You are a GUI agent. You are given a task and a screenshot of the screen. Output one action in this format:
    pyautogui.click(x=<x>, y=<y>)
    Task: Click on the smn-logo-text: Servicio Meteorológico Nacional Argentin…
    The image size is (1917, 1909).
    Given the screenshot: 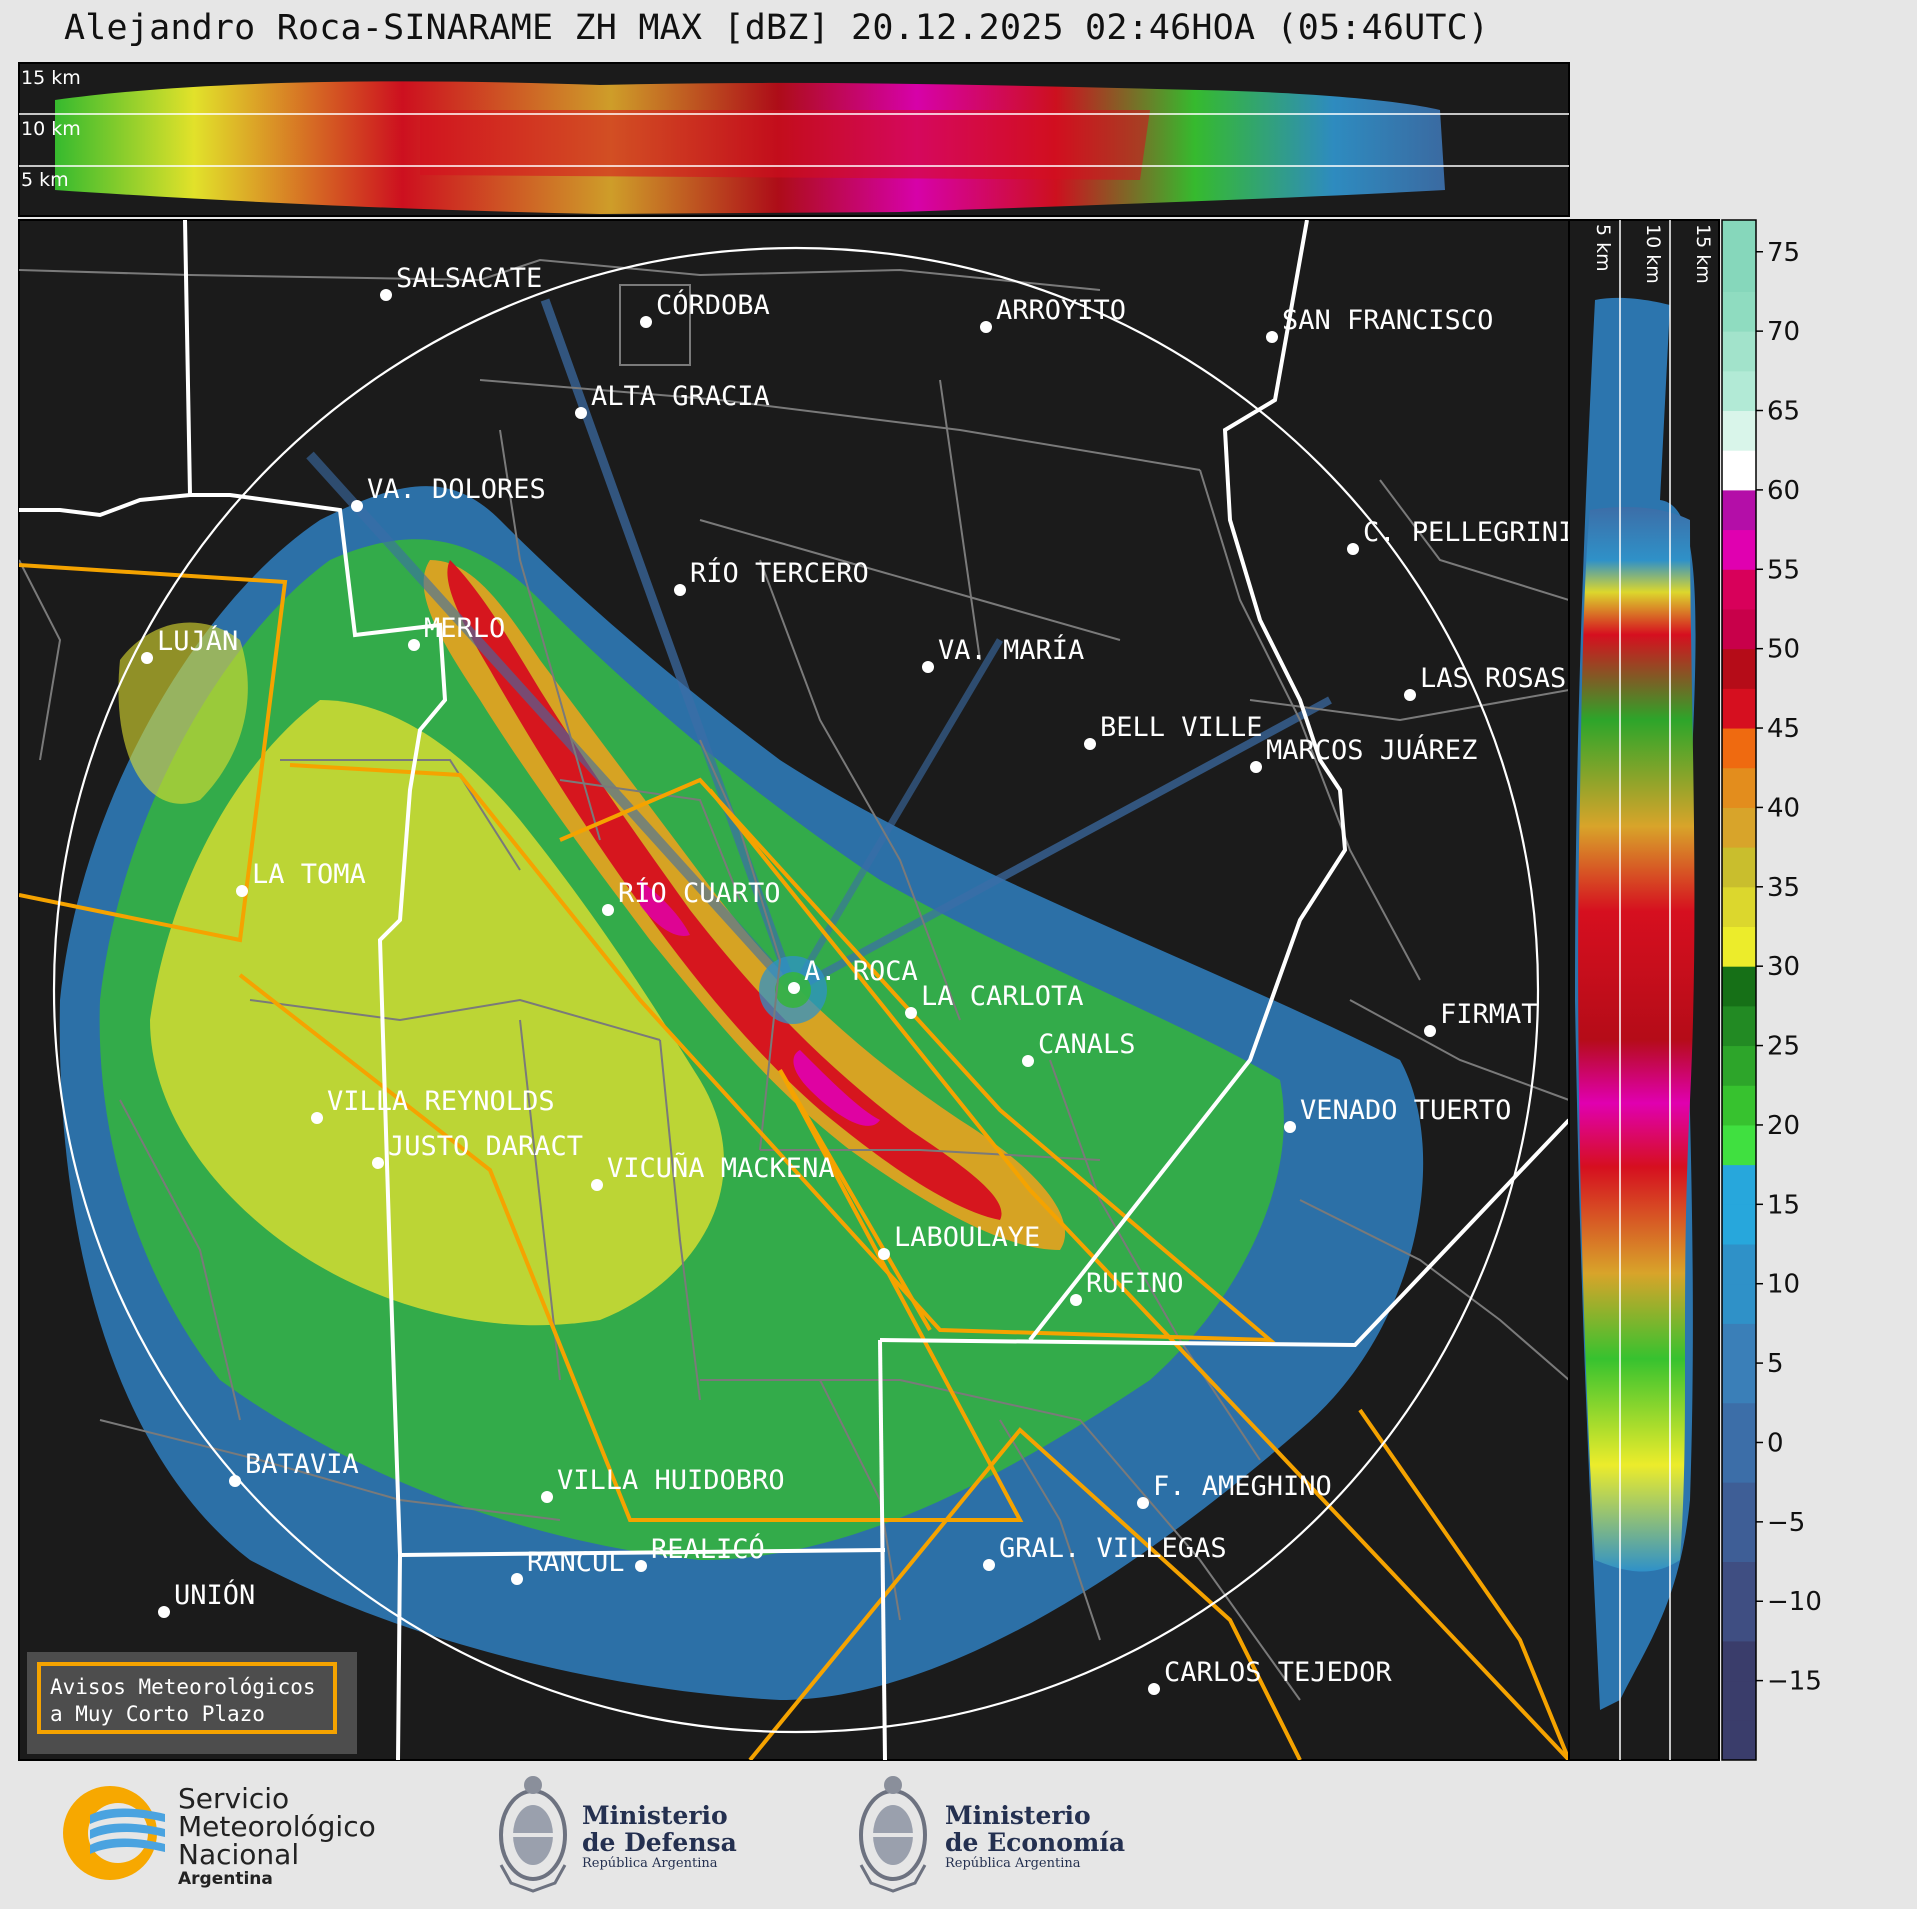 What is the action you would take?
    pyautogui.click(x=277, y=1836)
    